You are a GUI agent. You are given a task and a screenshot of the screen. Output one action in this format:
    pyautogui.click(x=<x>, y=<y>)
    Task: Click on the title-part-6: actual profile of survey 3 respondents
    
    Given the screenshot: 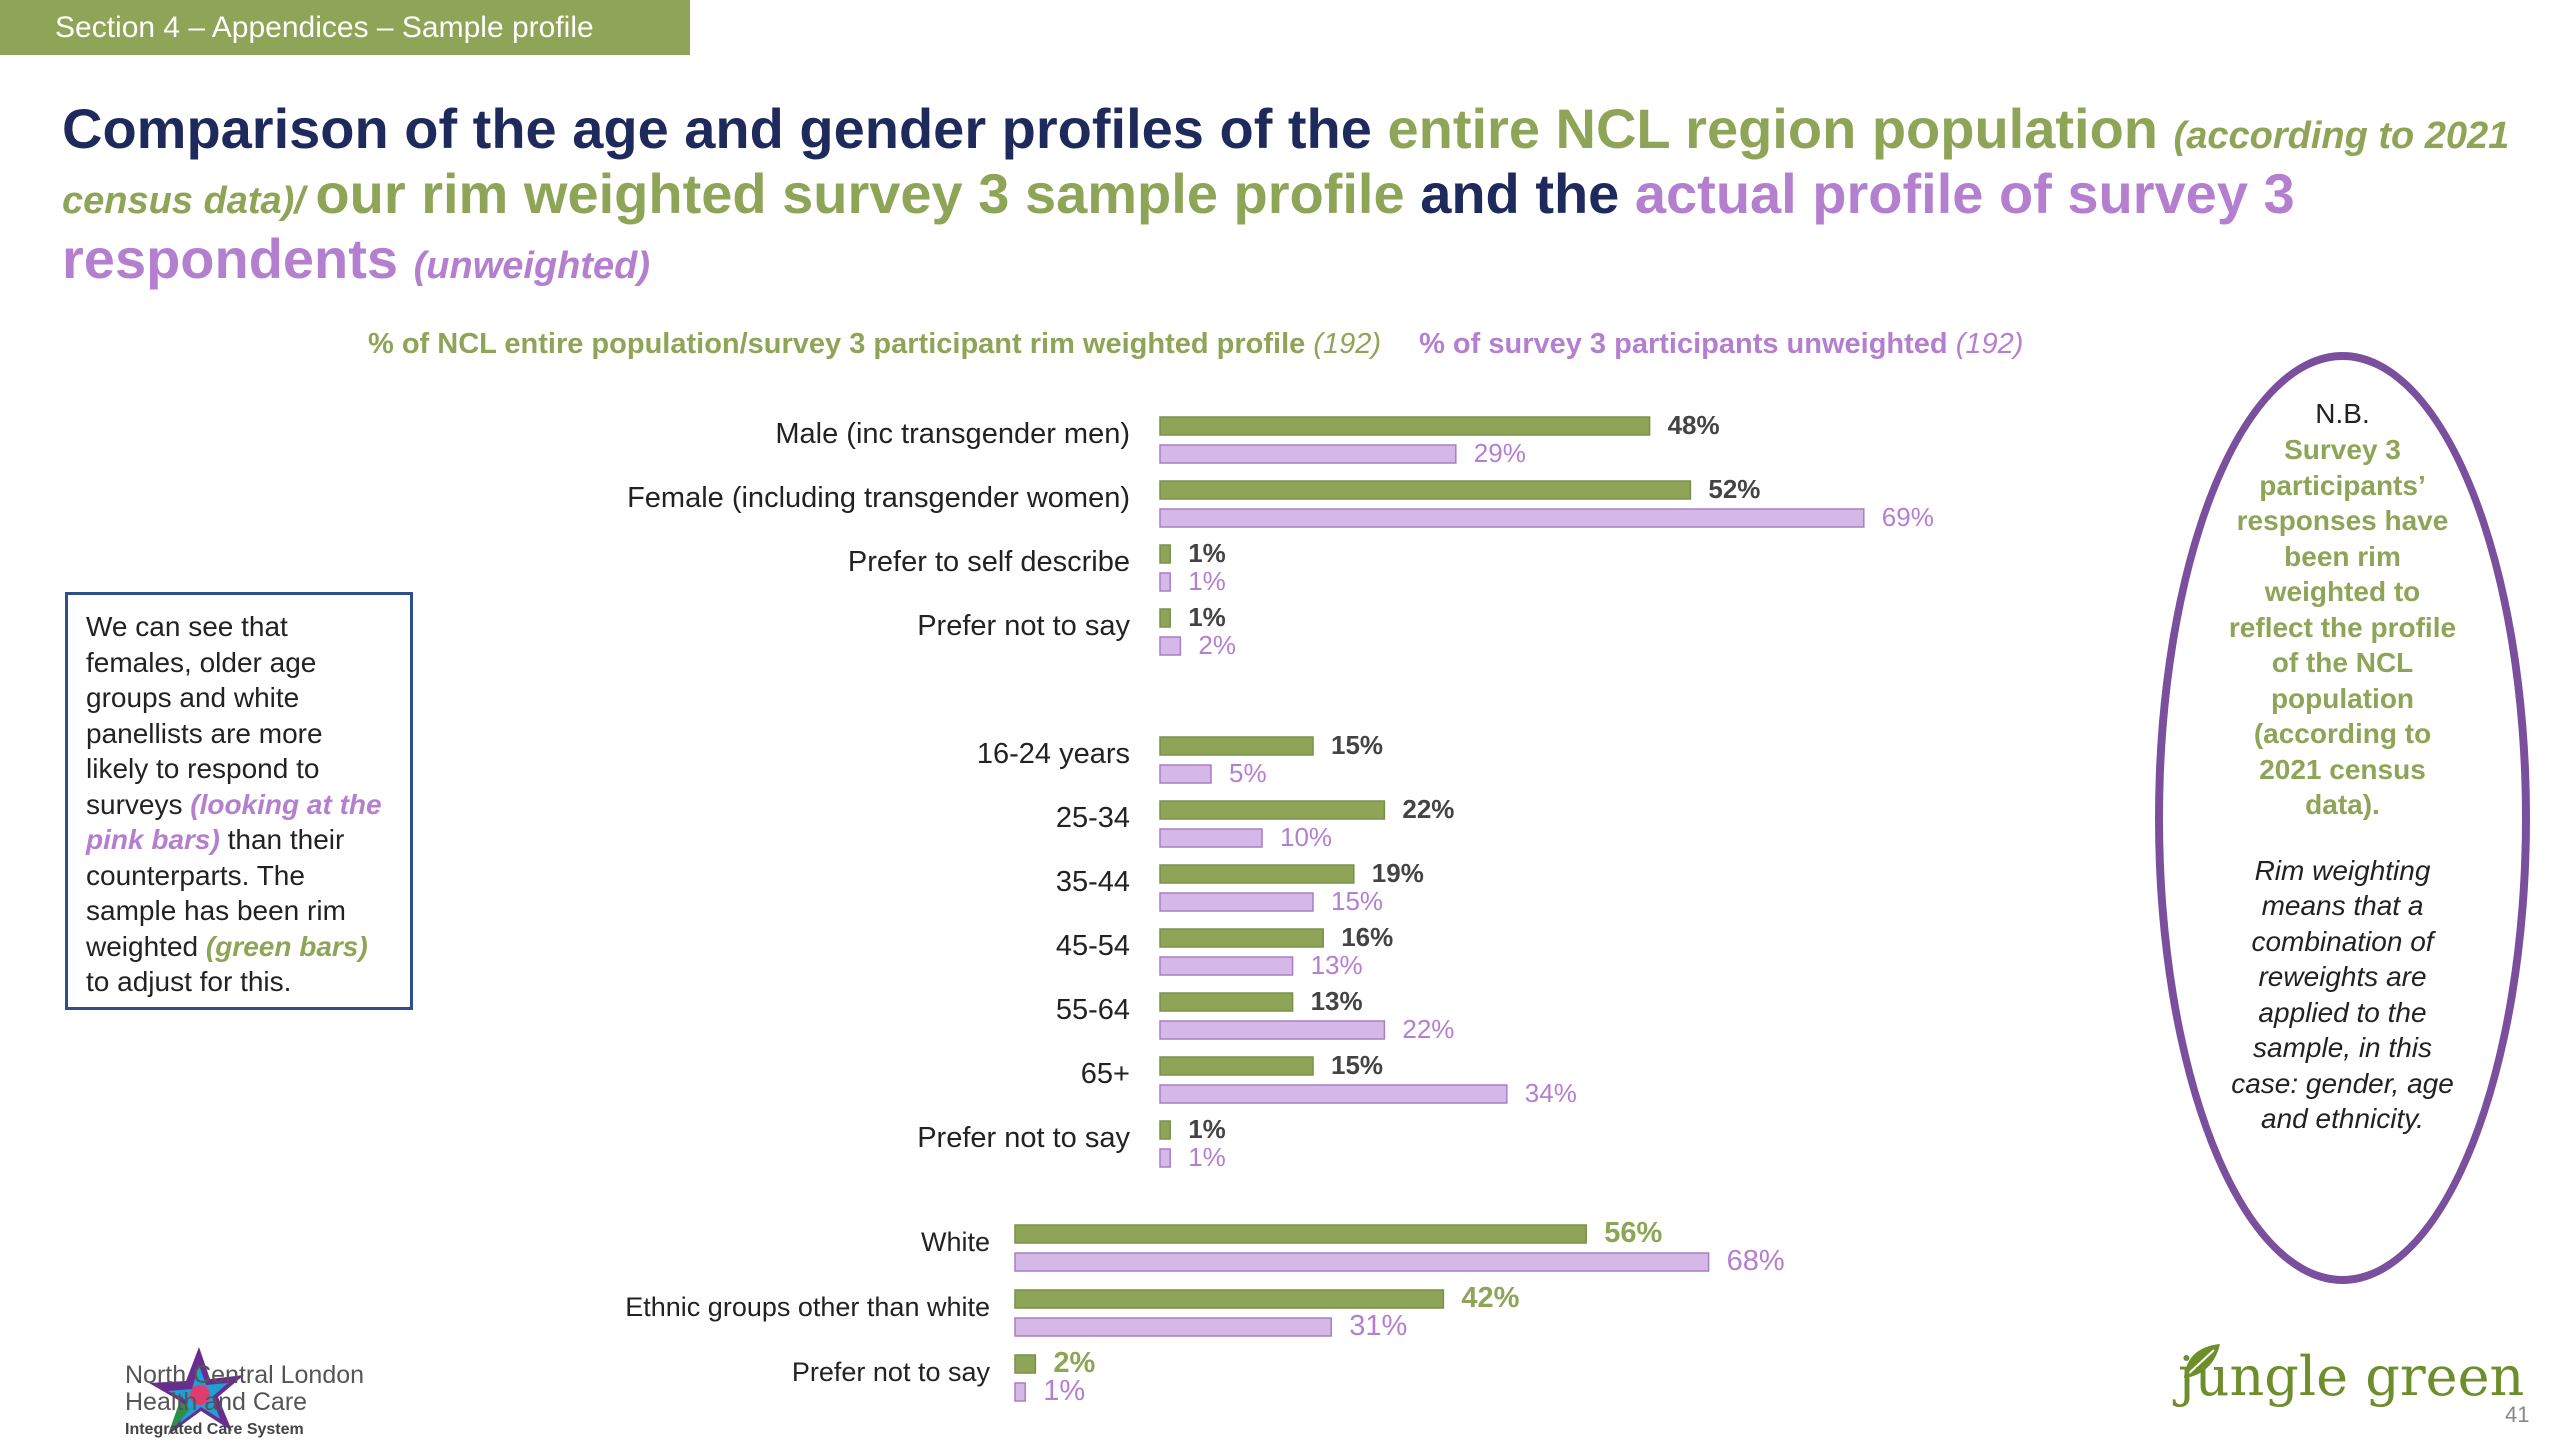 What is the action you would take?
    pyautogui.click(x=1178, y=226)
    